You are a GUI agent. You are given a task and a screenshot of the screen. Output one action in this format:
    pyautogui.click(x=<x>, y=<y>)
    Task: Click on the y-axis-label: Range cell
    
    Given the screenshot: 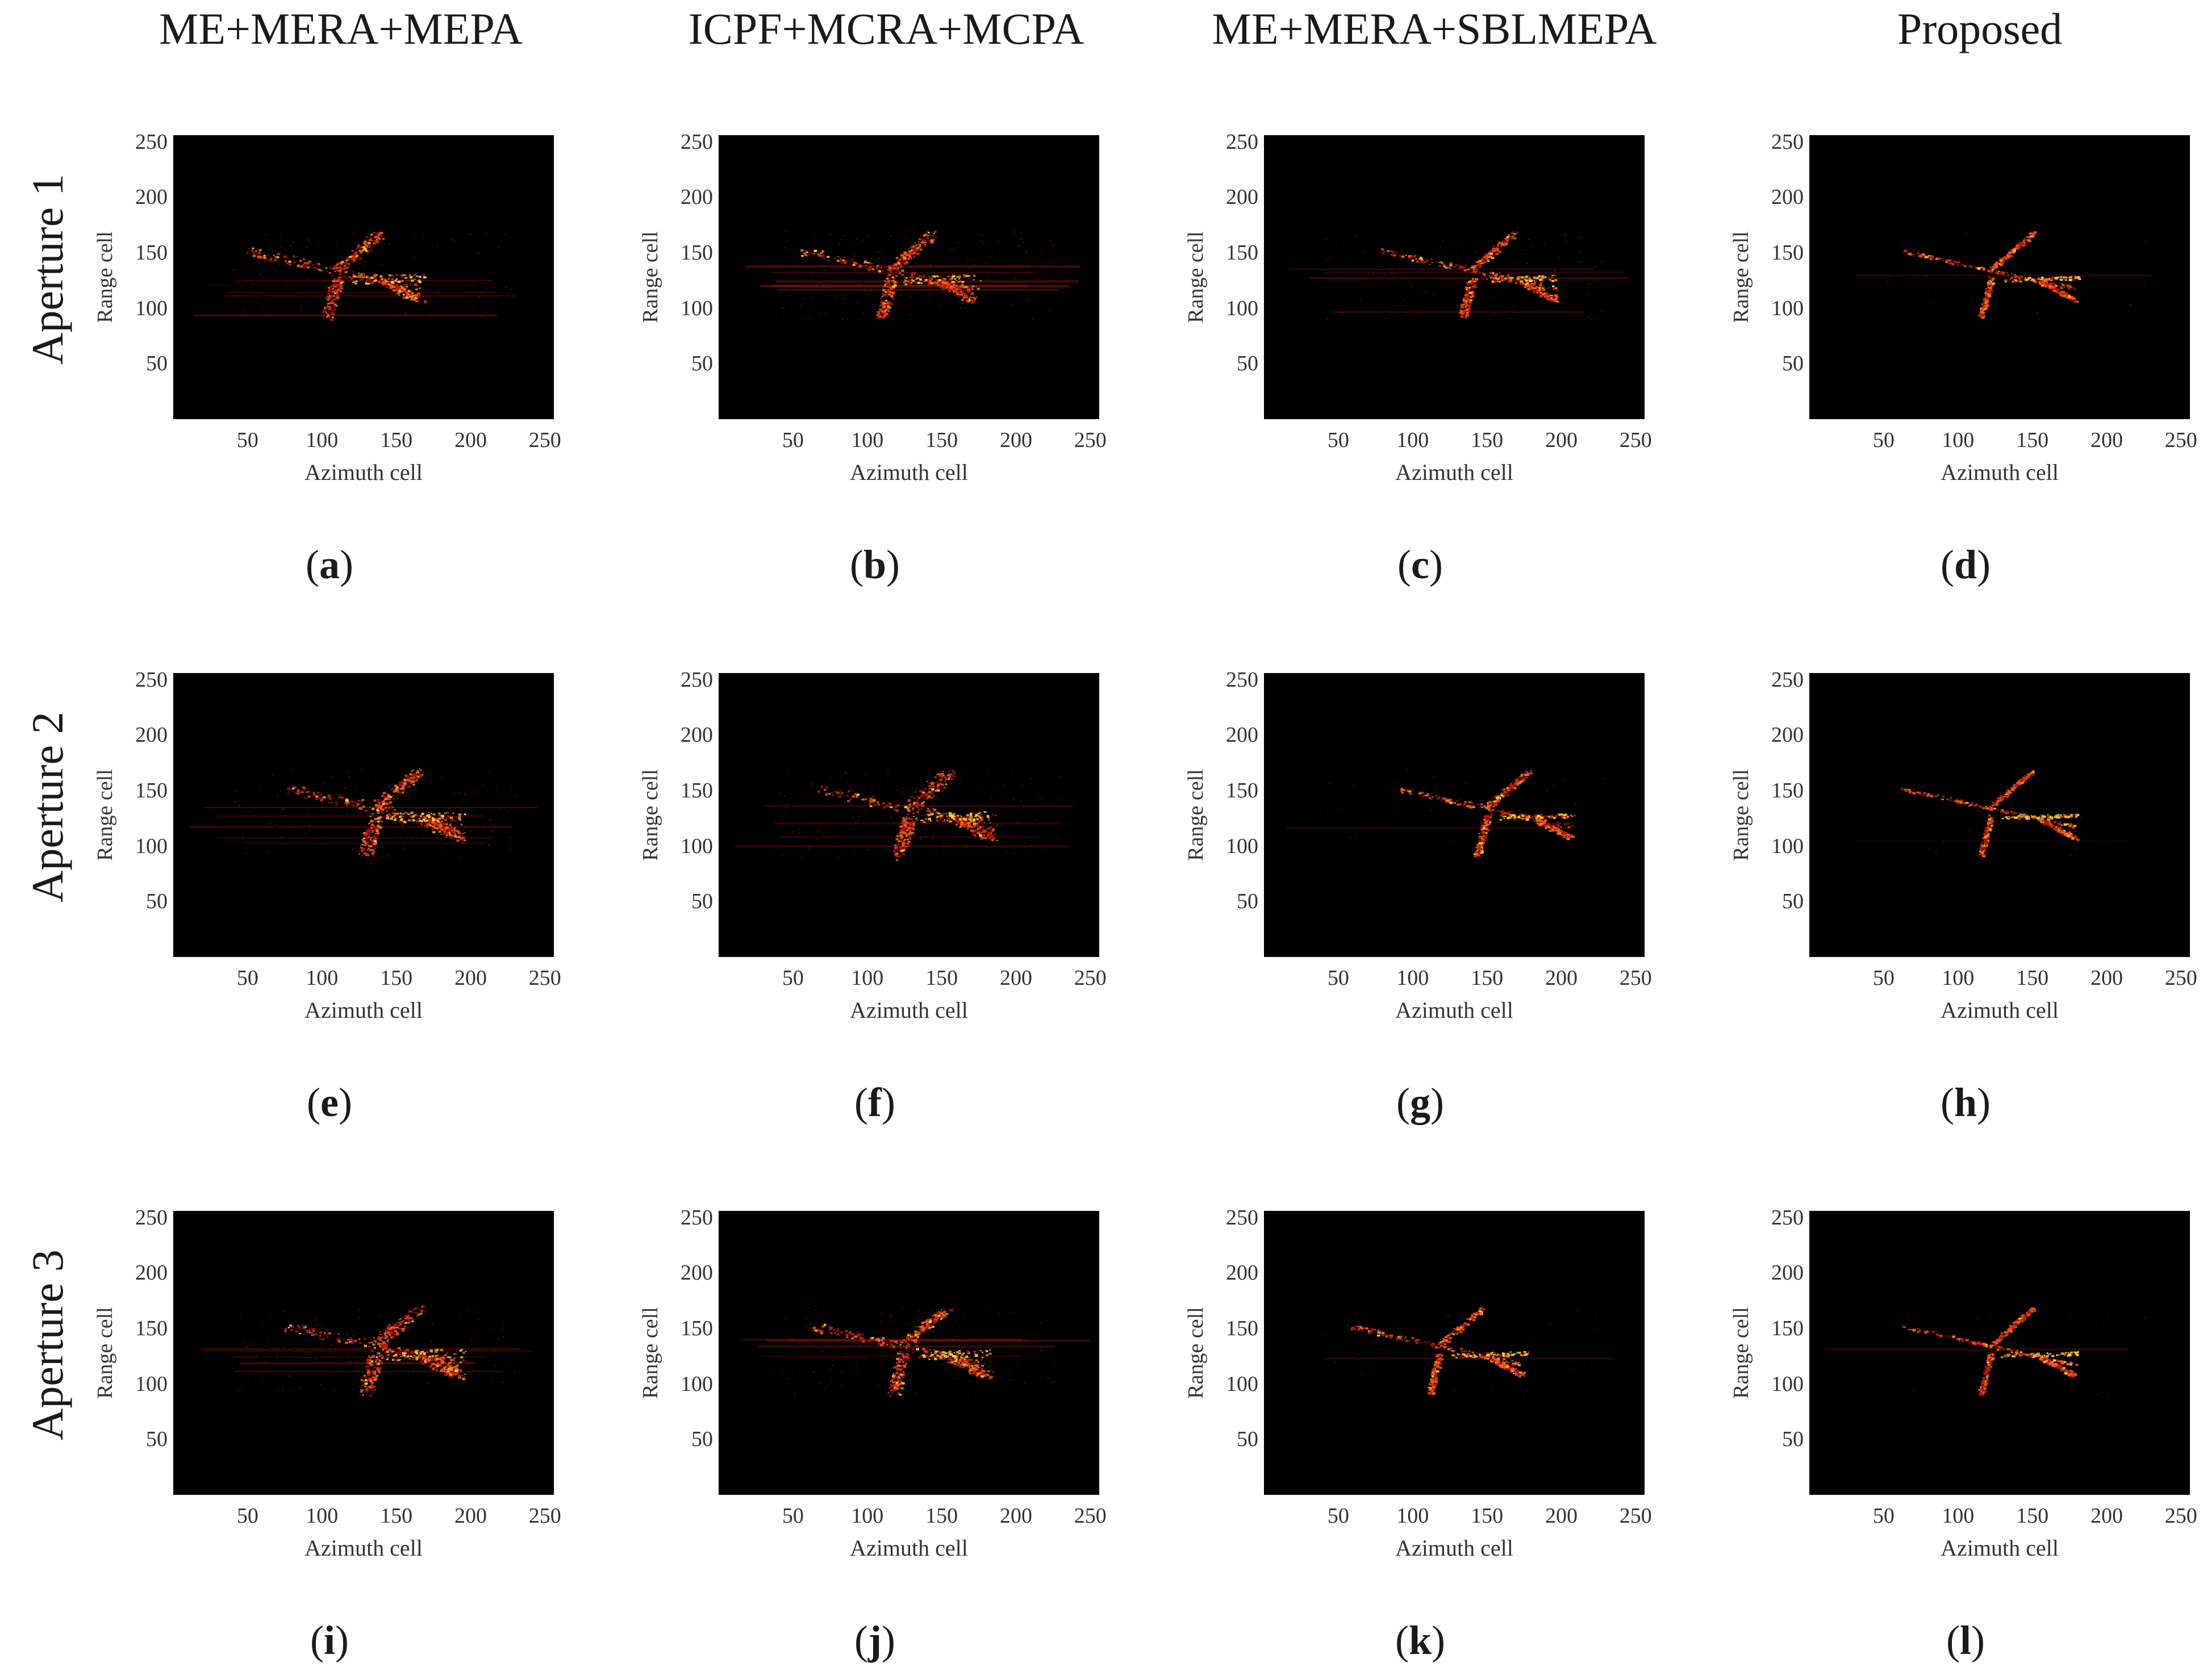 What is the action you would take?
    pyautogui.click(x=1741, y=277)
    